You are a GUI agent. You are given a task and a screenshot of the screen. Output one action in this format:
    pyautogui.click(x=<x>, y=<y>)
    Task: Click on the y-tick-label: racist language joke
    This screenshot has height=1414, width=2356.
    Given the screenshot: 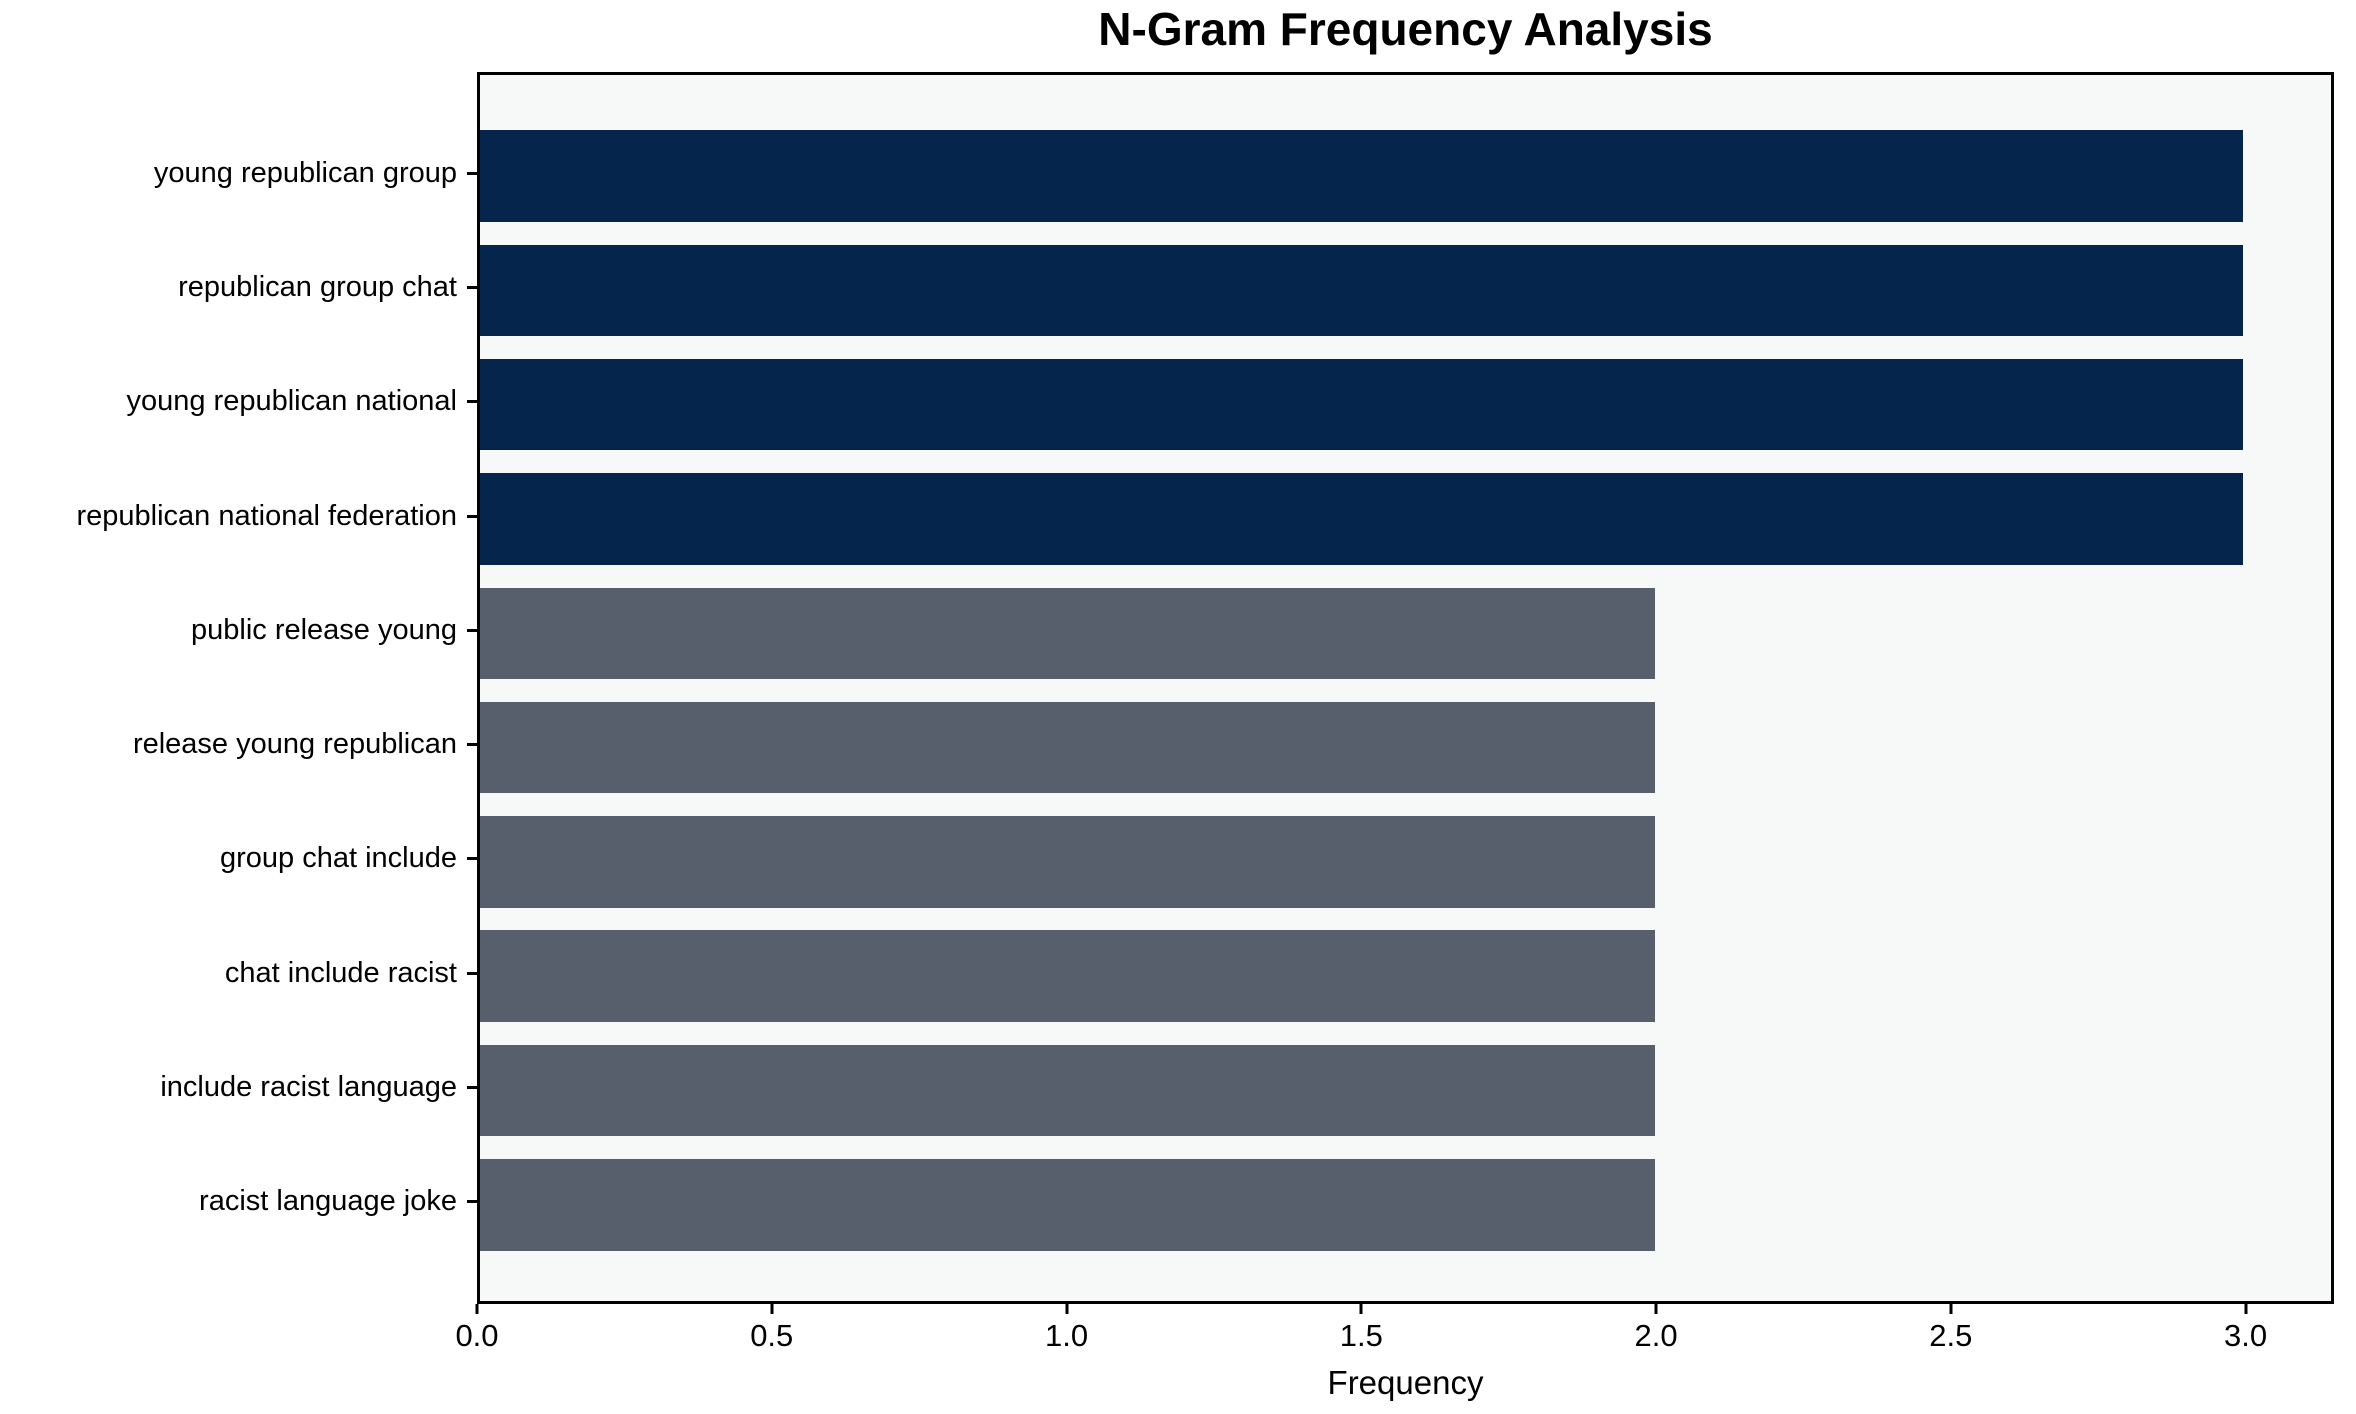 What is the action you would take?
    pyautogui.click(x=238, y=1202)
    